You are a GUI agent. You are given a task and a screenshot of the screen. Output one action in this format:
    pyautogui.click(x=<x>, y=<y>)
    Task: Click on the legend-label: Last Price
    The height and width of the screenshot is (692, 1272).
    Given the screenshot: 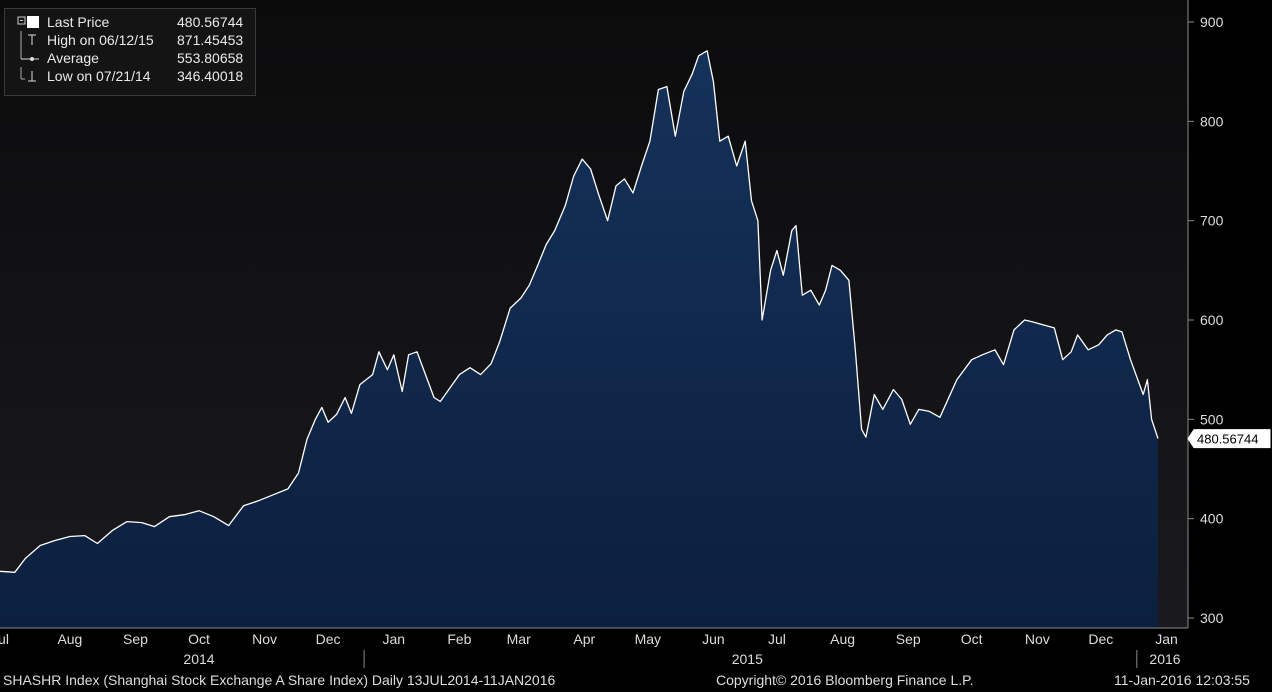 What is the action you would take?
    pyautogui.click(x=78, y=22)
    